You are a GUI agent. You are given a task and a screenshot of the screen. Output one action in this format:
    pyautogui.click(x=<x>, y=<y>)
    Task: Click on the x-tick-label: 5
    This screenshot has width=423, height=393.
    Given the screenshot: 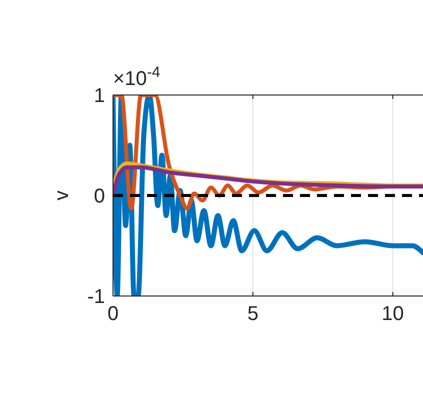 What is the action you would take?
    pyautogui.click(x=252, y=314)
    